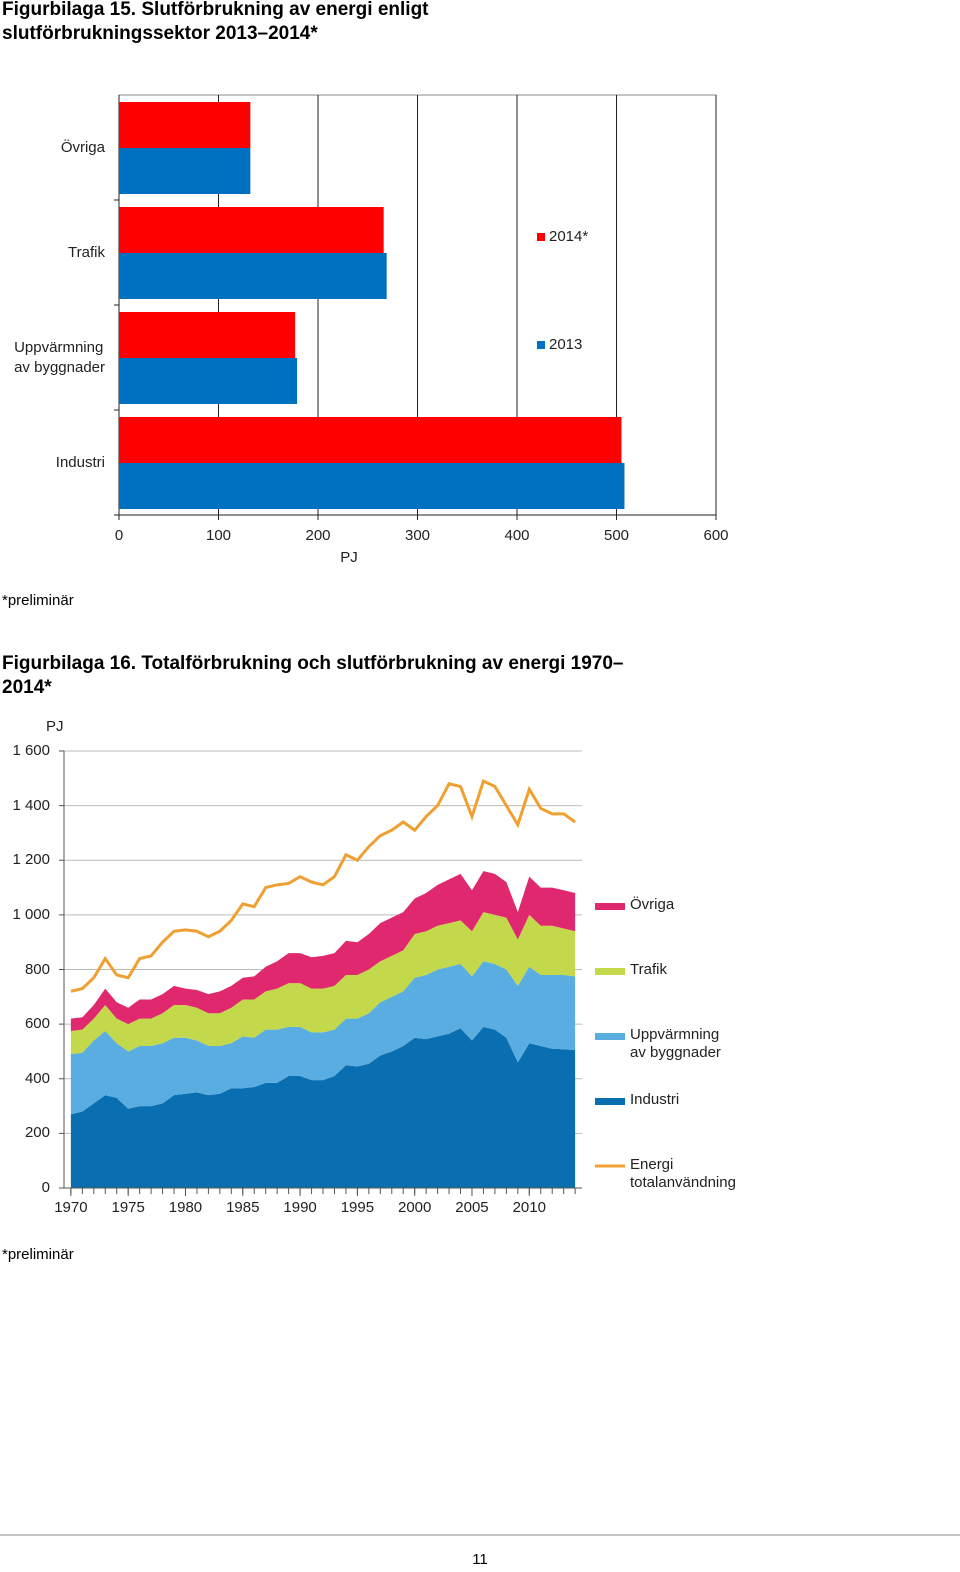 This screenshot has width=960, height=1572. Describe the element at coordinates (55, 726) in the screenshot. I see `y-axis-label: PJ` at that location.